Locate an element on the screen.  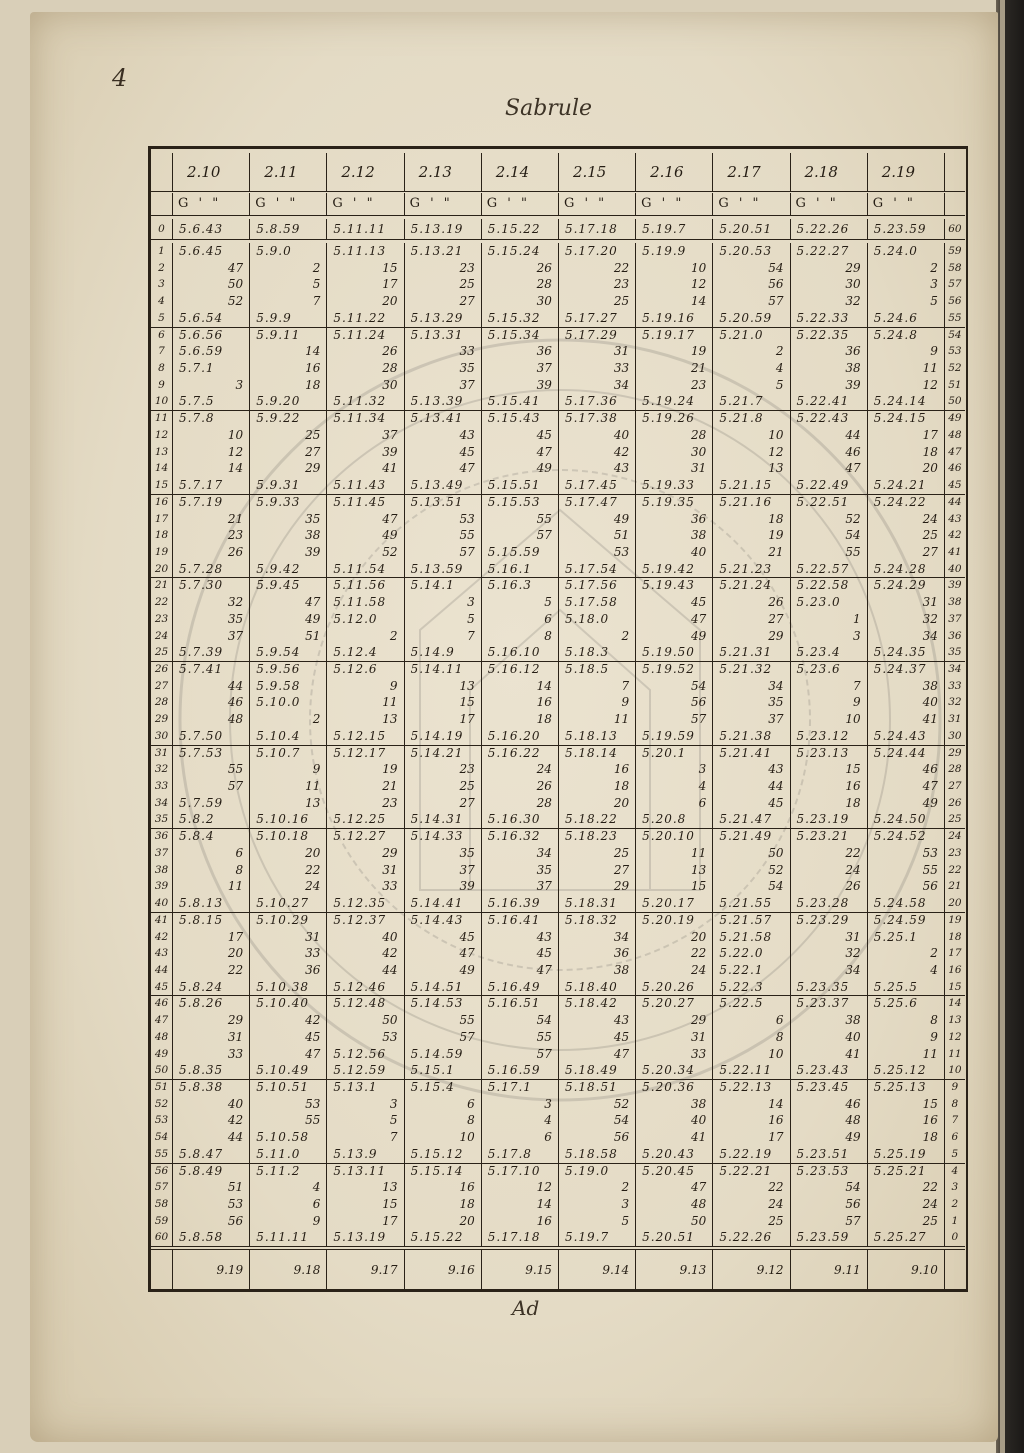
table-cell: 5.22.58 is located at coordinates (829, 586).